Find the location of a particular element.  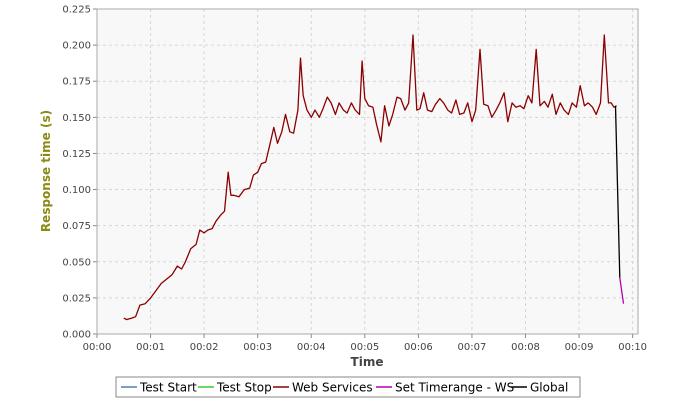

legend-label-set-timerange-ws: Set Timerange - WS is located at coordinates (454, 388).